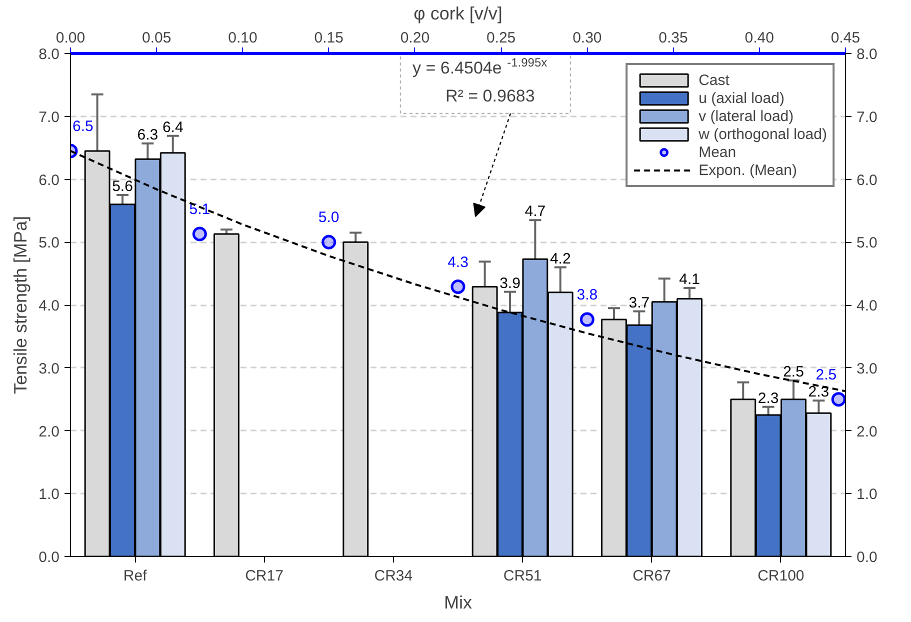 The height and width of the screenshot is (622, 911). I want to click on annotation: R² = 0.9683, so click(490, 96).